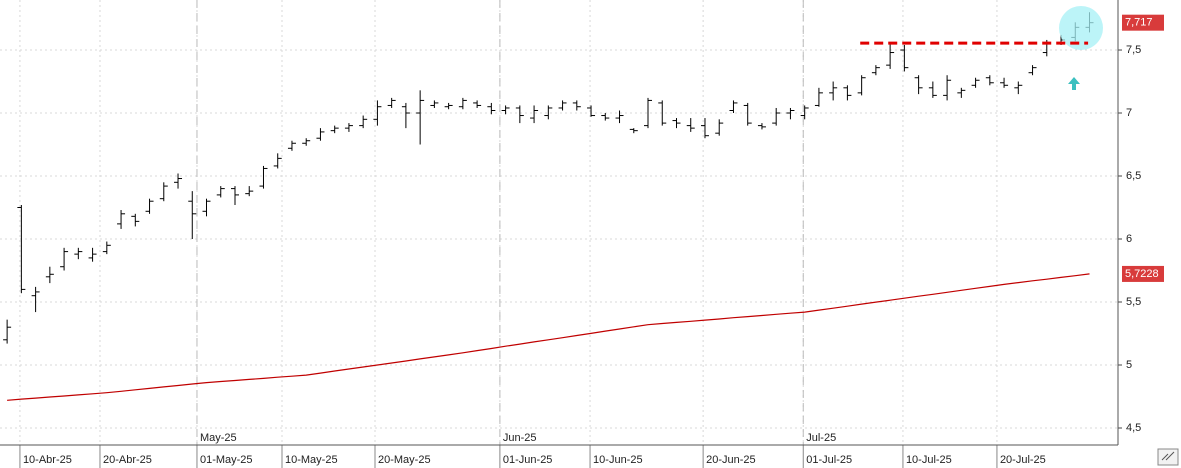 This screenshot has height=468, width=1181. What do you see at coordinates (618, 460) in the screenshot?
I see `x-tick-label: 10-Jun-25` at bounding box center [618, 460].